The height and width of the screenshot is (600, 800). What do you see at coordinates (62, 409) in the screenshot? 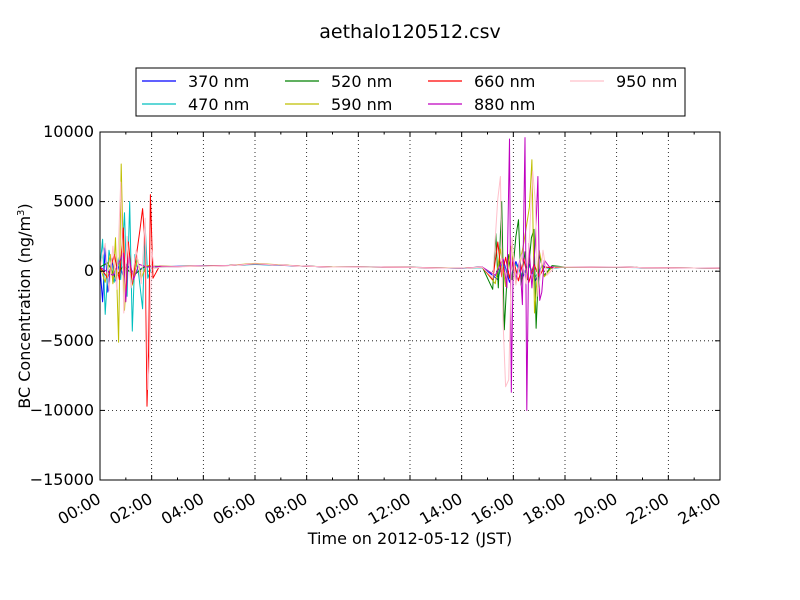
I see `y-tick-label: −10000` at bounding box center [62, 409].